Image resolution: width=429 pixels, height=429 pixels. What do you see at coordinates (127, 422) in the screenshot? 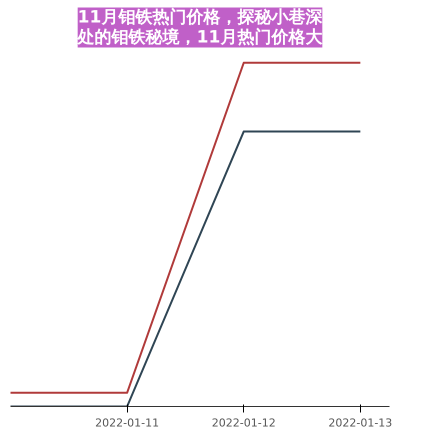
I see `x-tick-label: 2022-01-11` at bounding box center [127, 422].